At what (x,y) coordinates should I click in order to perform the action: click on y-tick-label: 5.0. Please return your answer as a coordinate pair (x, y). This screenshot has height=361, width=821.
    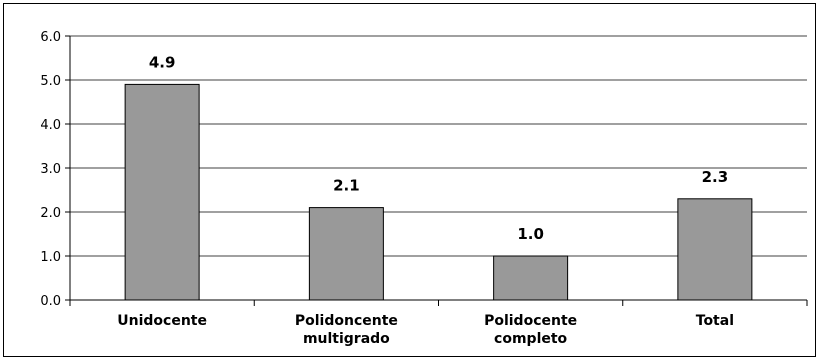
    Looking at the image, I should click on (50, 81).